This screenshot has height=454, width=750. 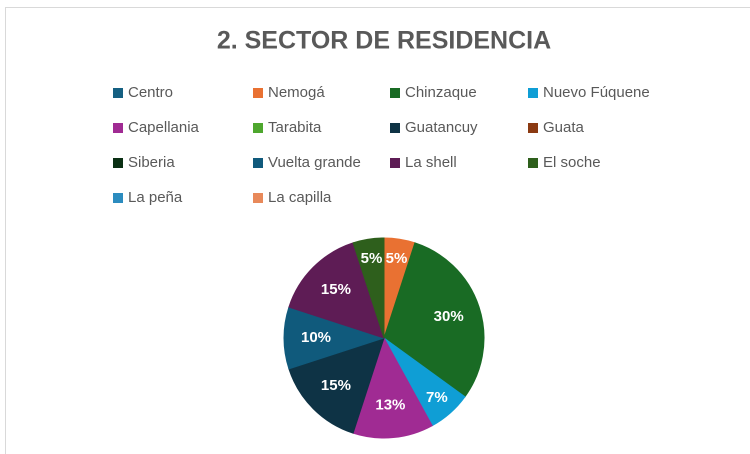 I want to click on legend-label: Guatancuy, so click(x=441, y=127).